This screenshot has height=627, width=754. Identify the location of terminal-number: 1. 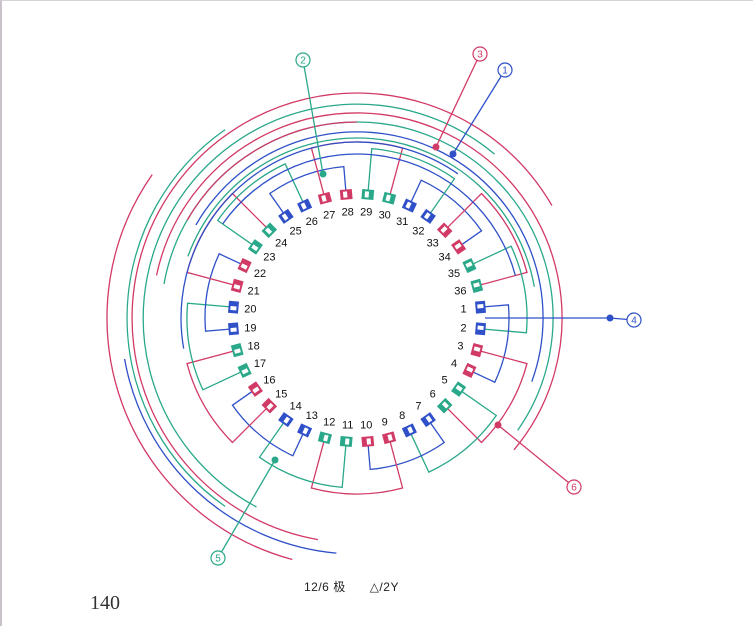
(505, 71).